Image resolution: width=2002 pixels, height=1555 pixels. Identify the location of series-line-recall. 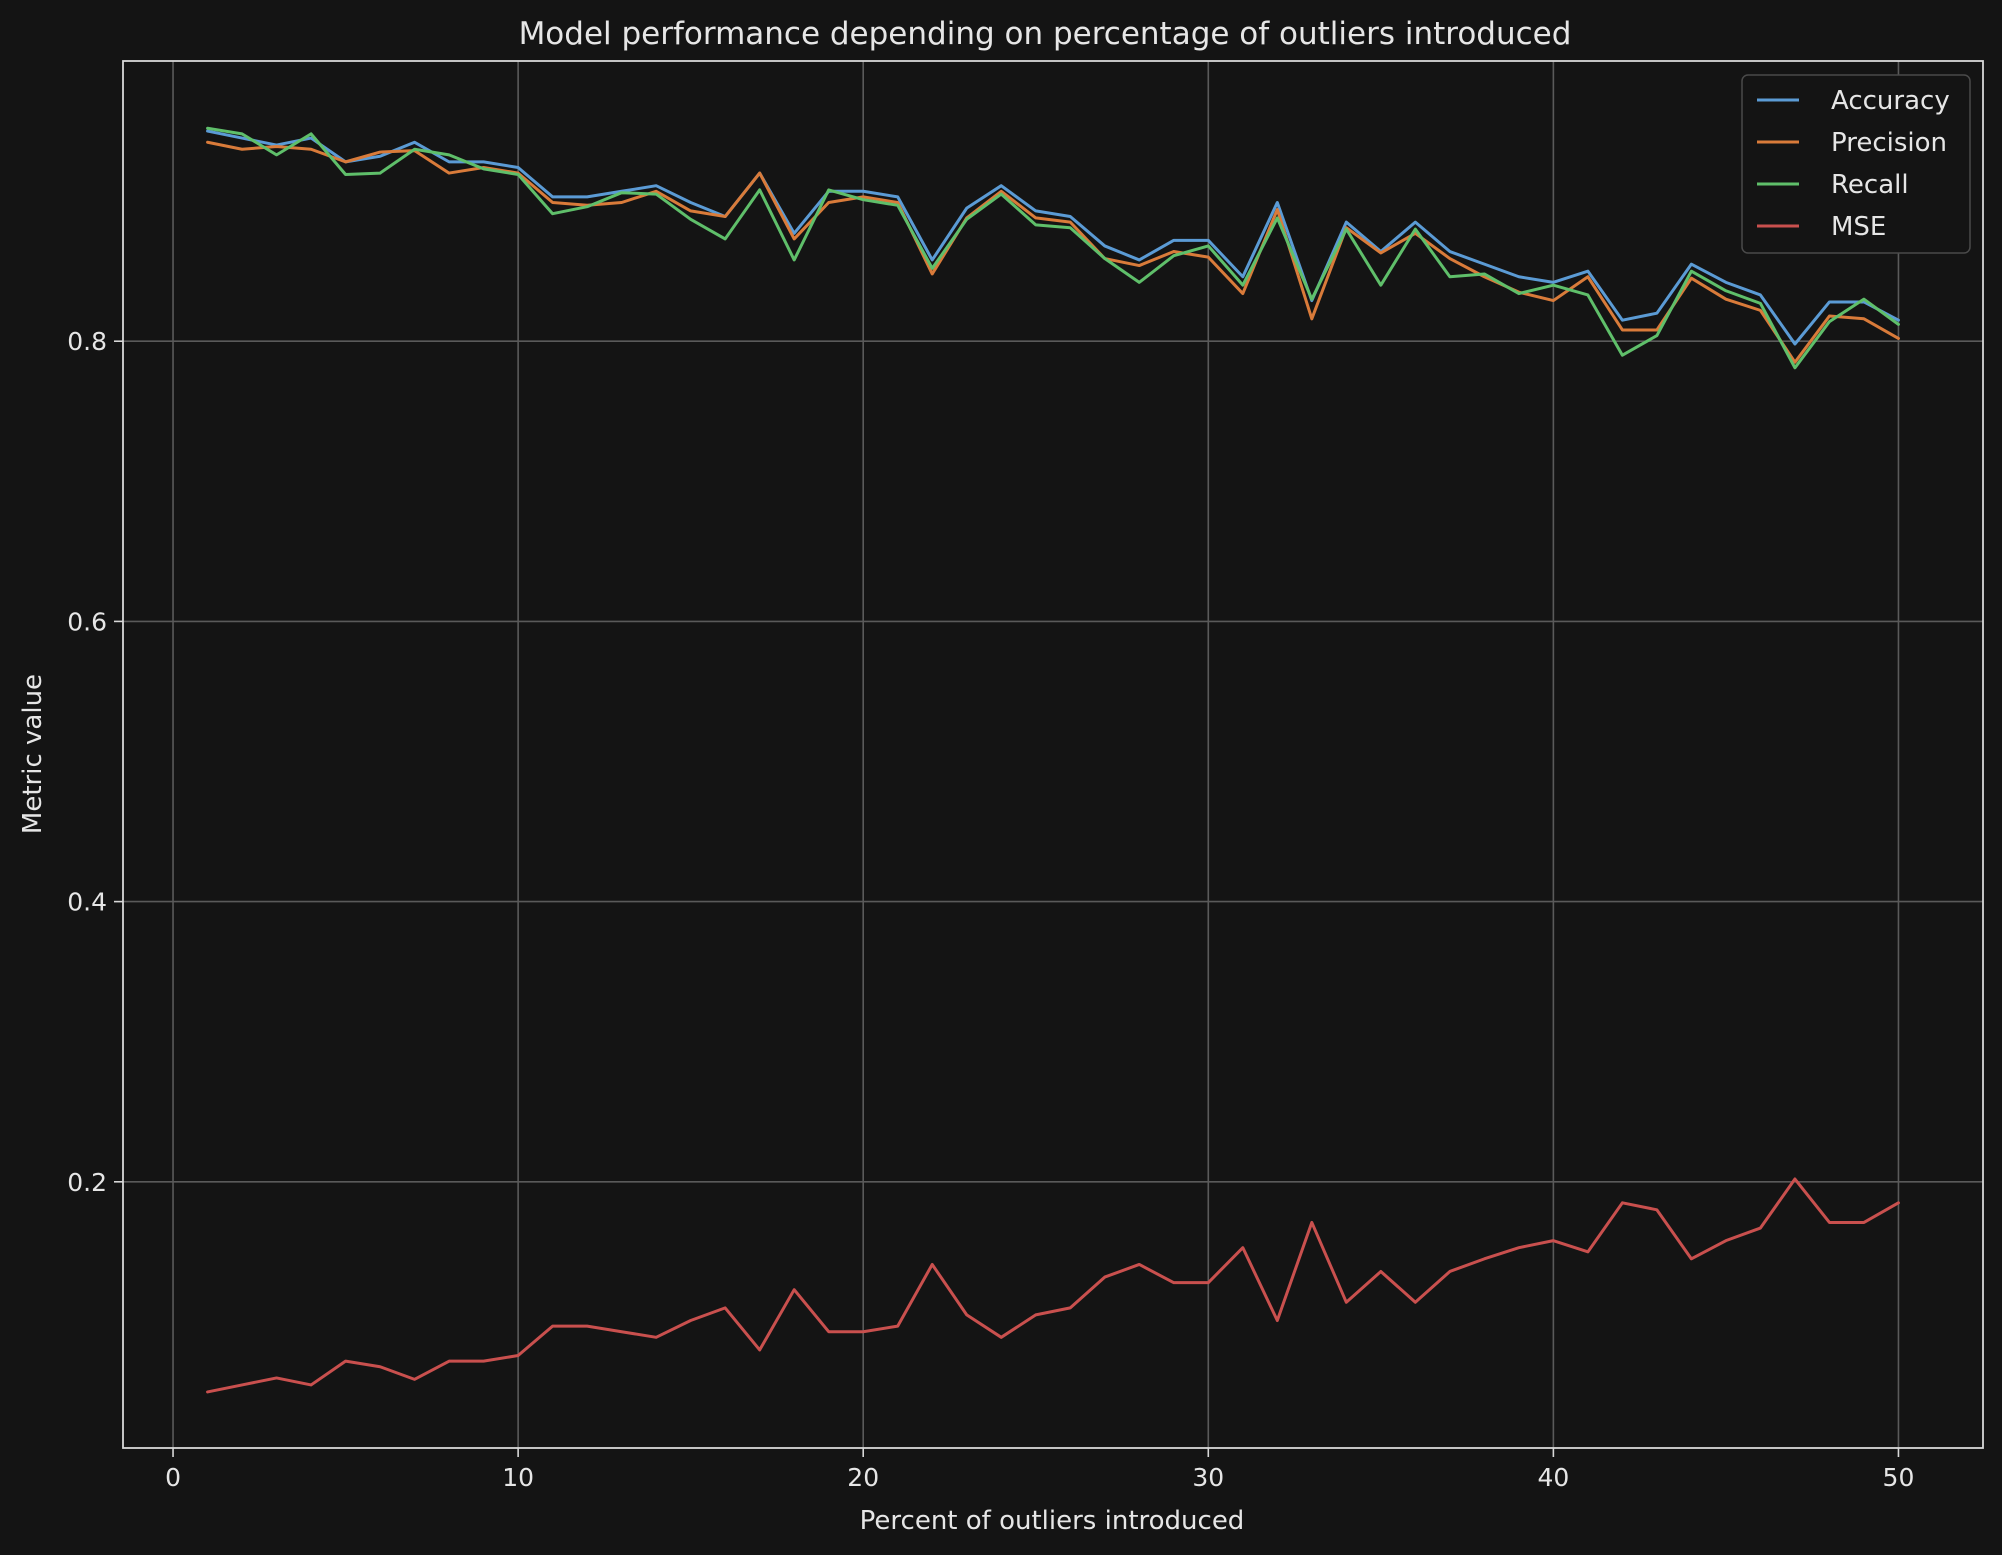
(1053, 248).